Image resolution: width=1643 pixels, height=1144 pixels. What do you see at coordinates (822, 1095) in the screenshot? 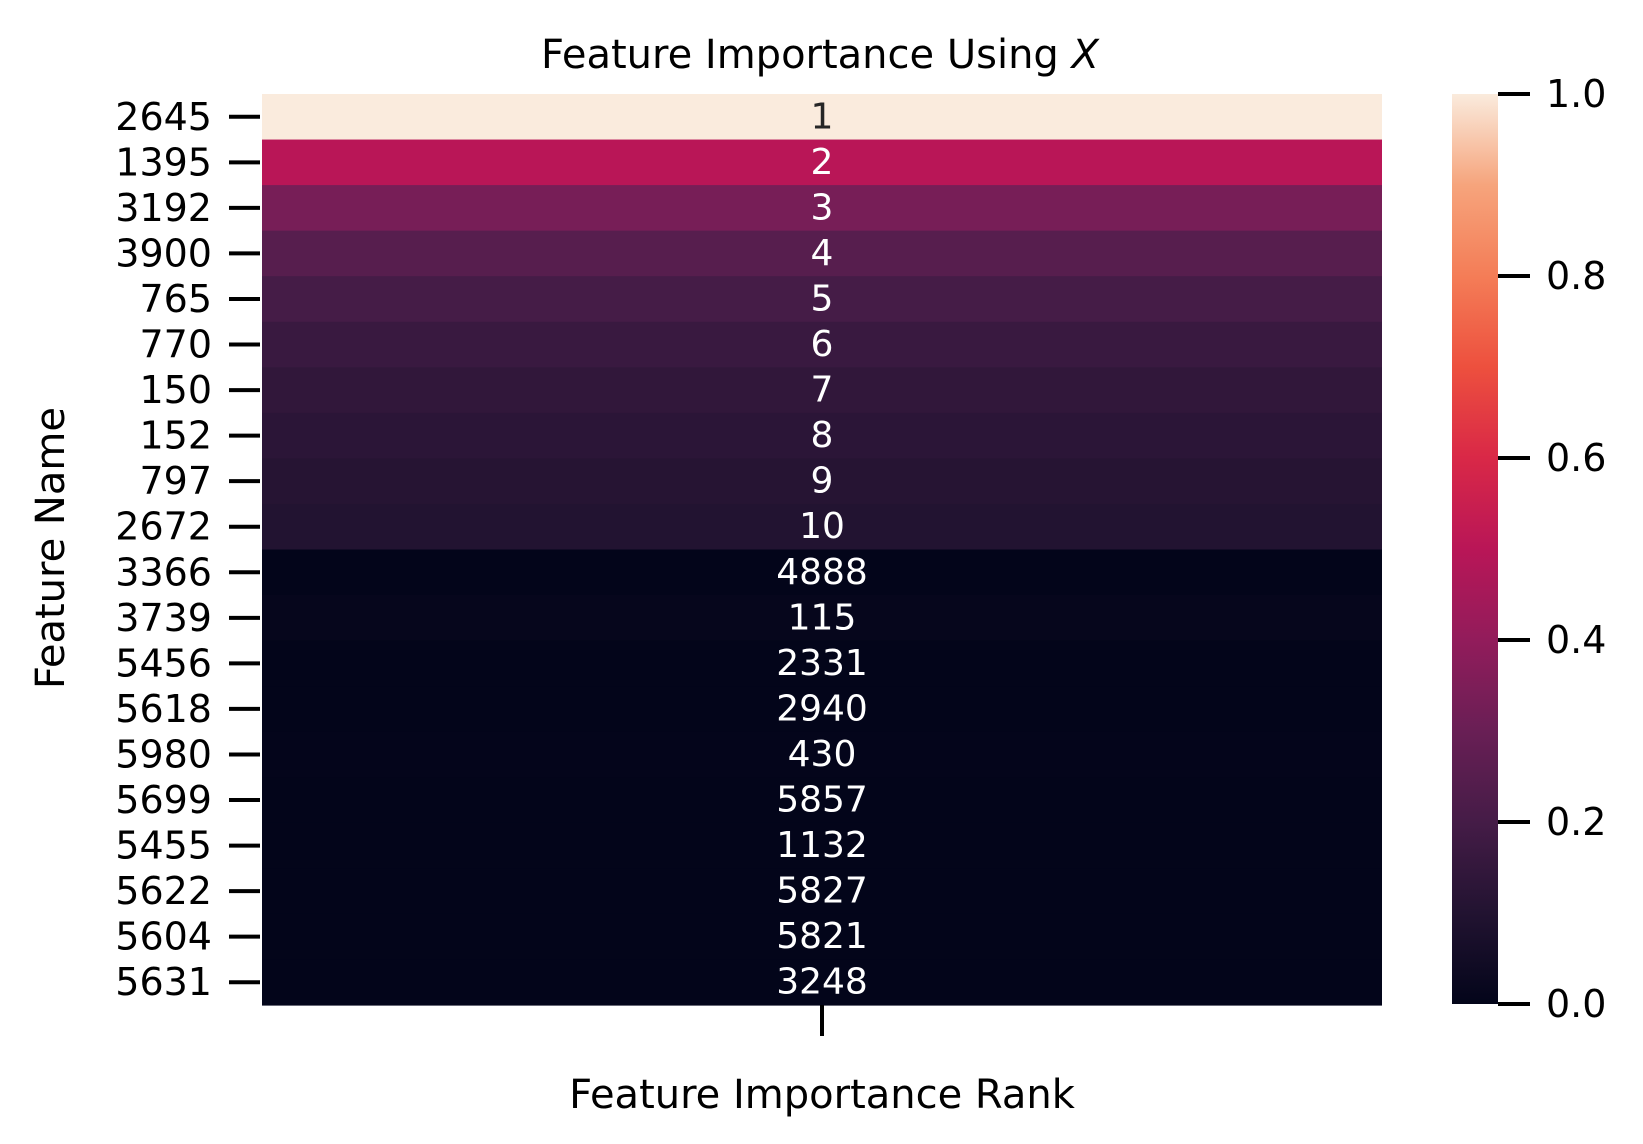
I see `x-axis-label: Feature Importance Rank` at bounding box center [822, 1095].